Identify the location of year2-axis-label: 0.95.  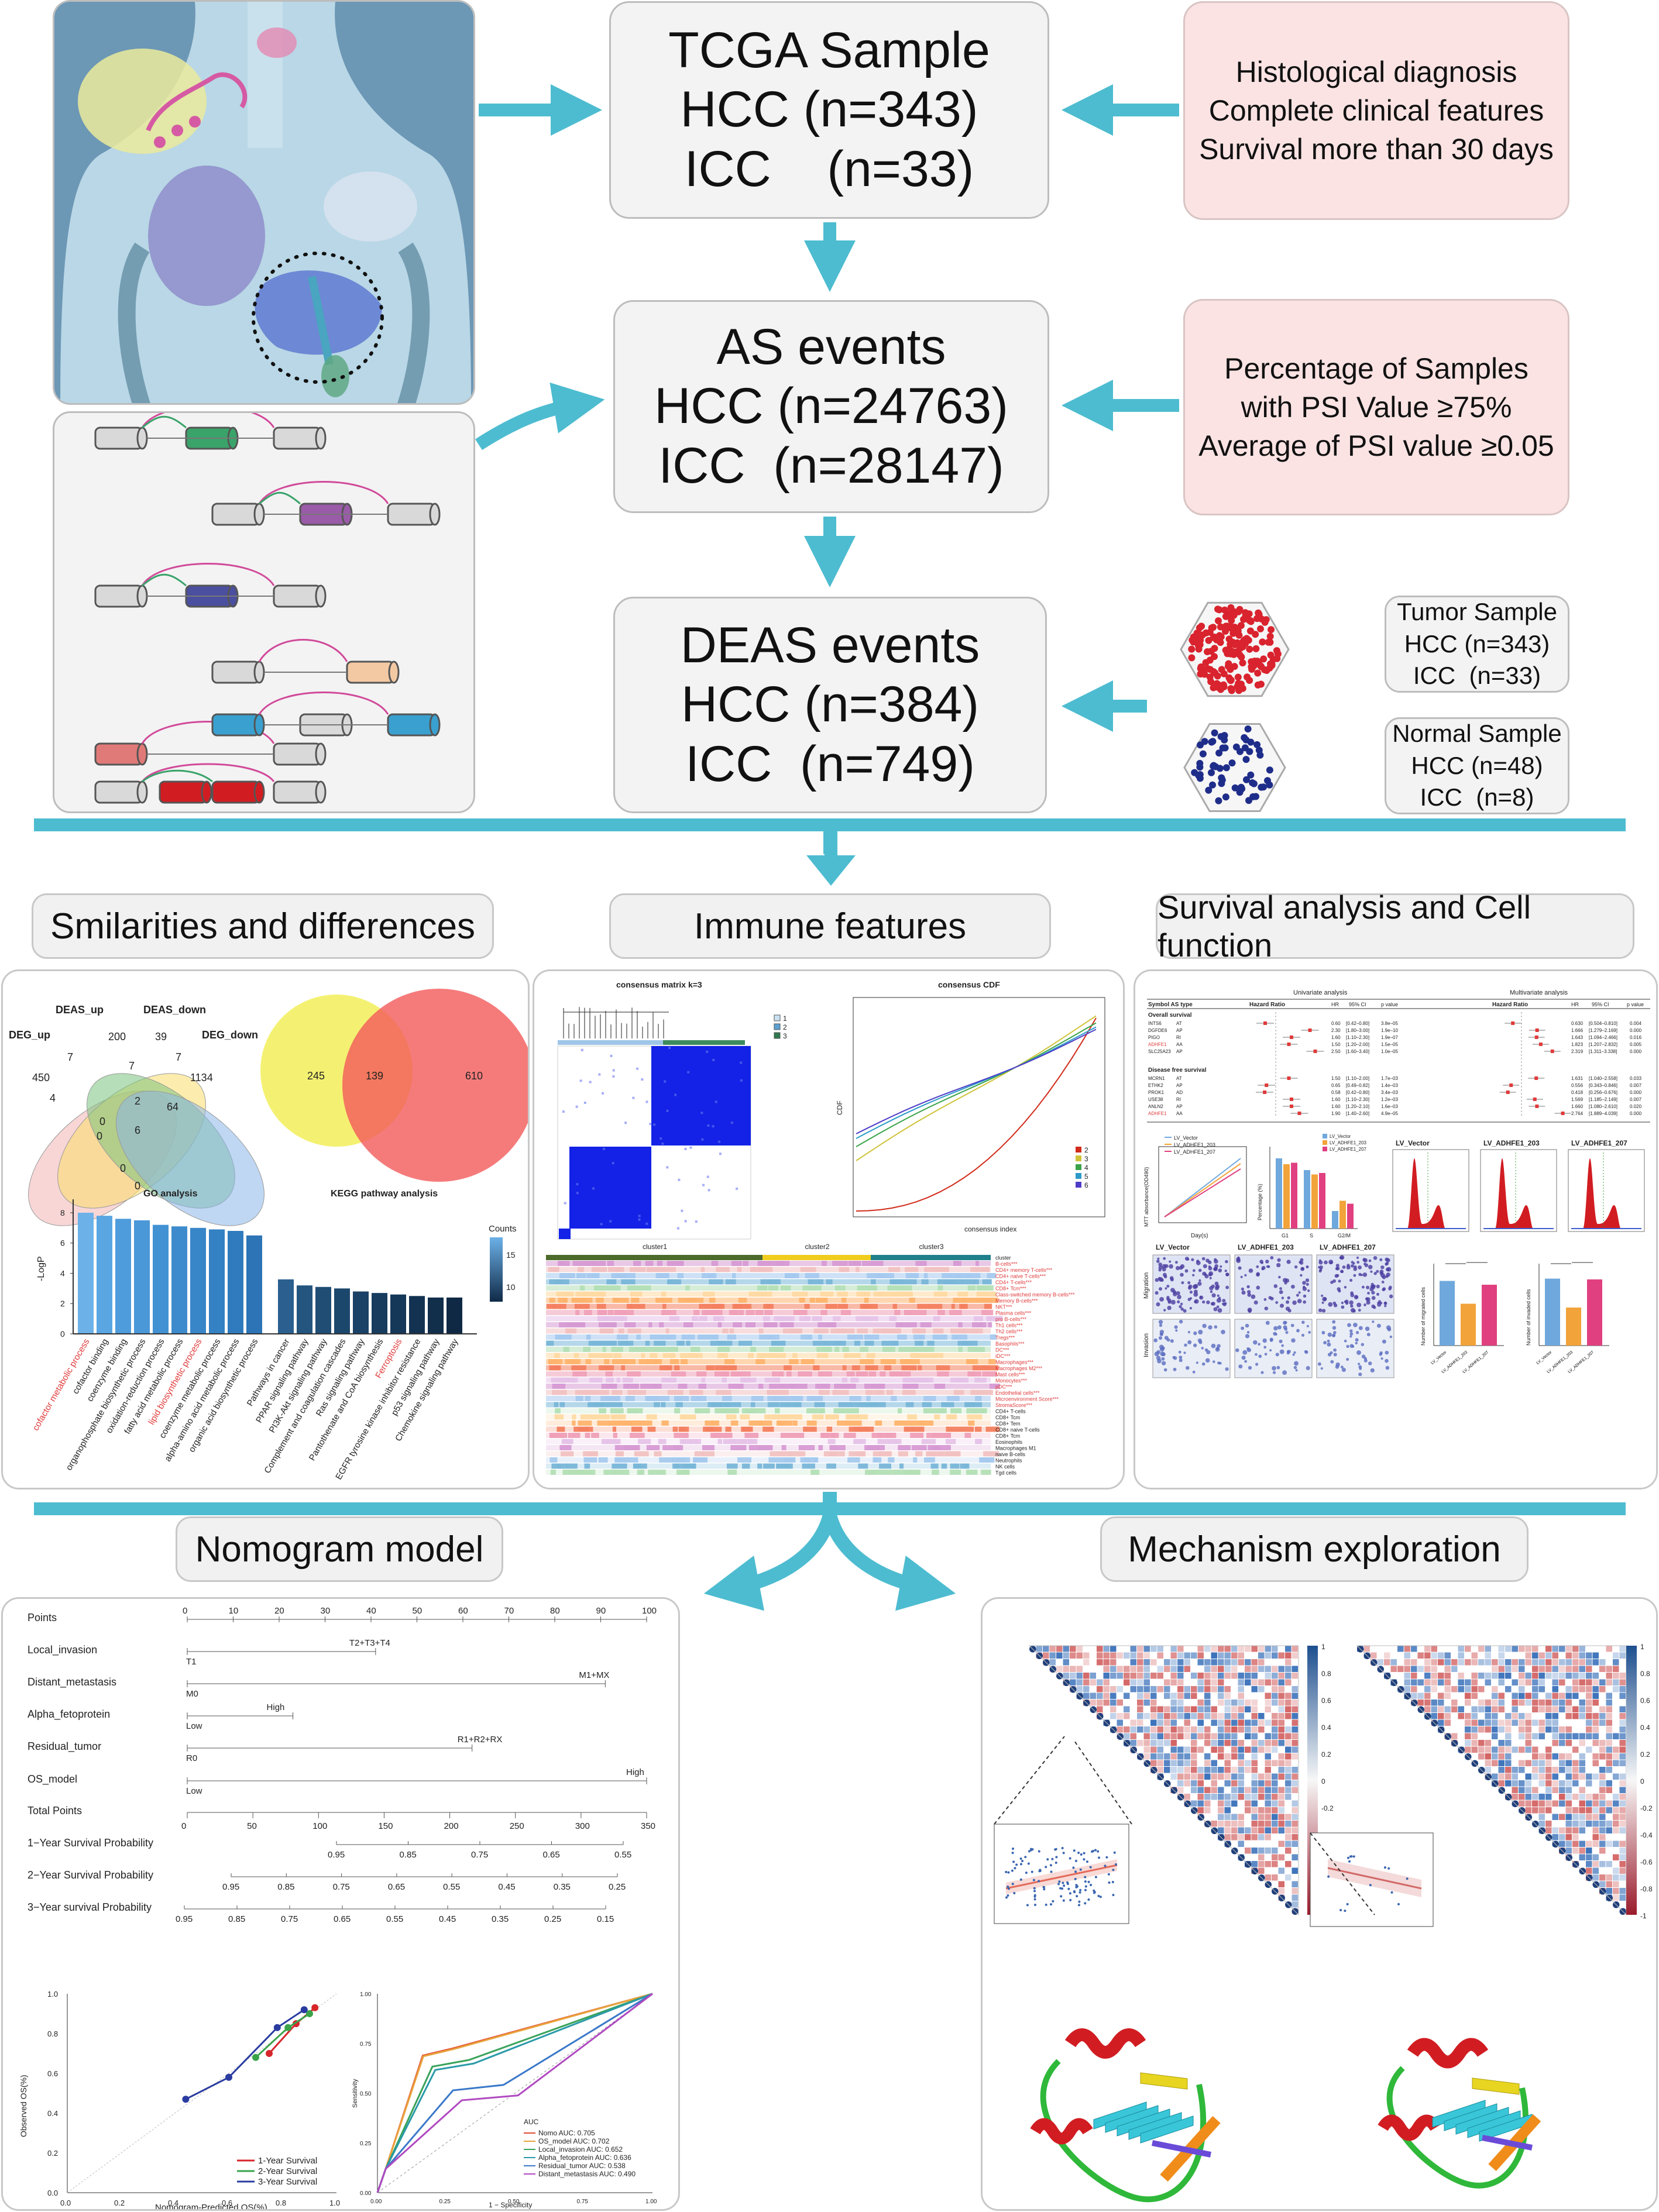
(230, 1887).